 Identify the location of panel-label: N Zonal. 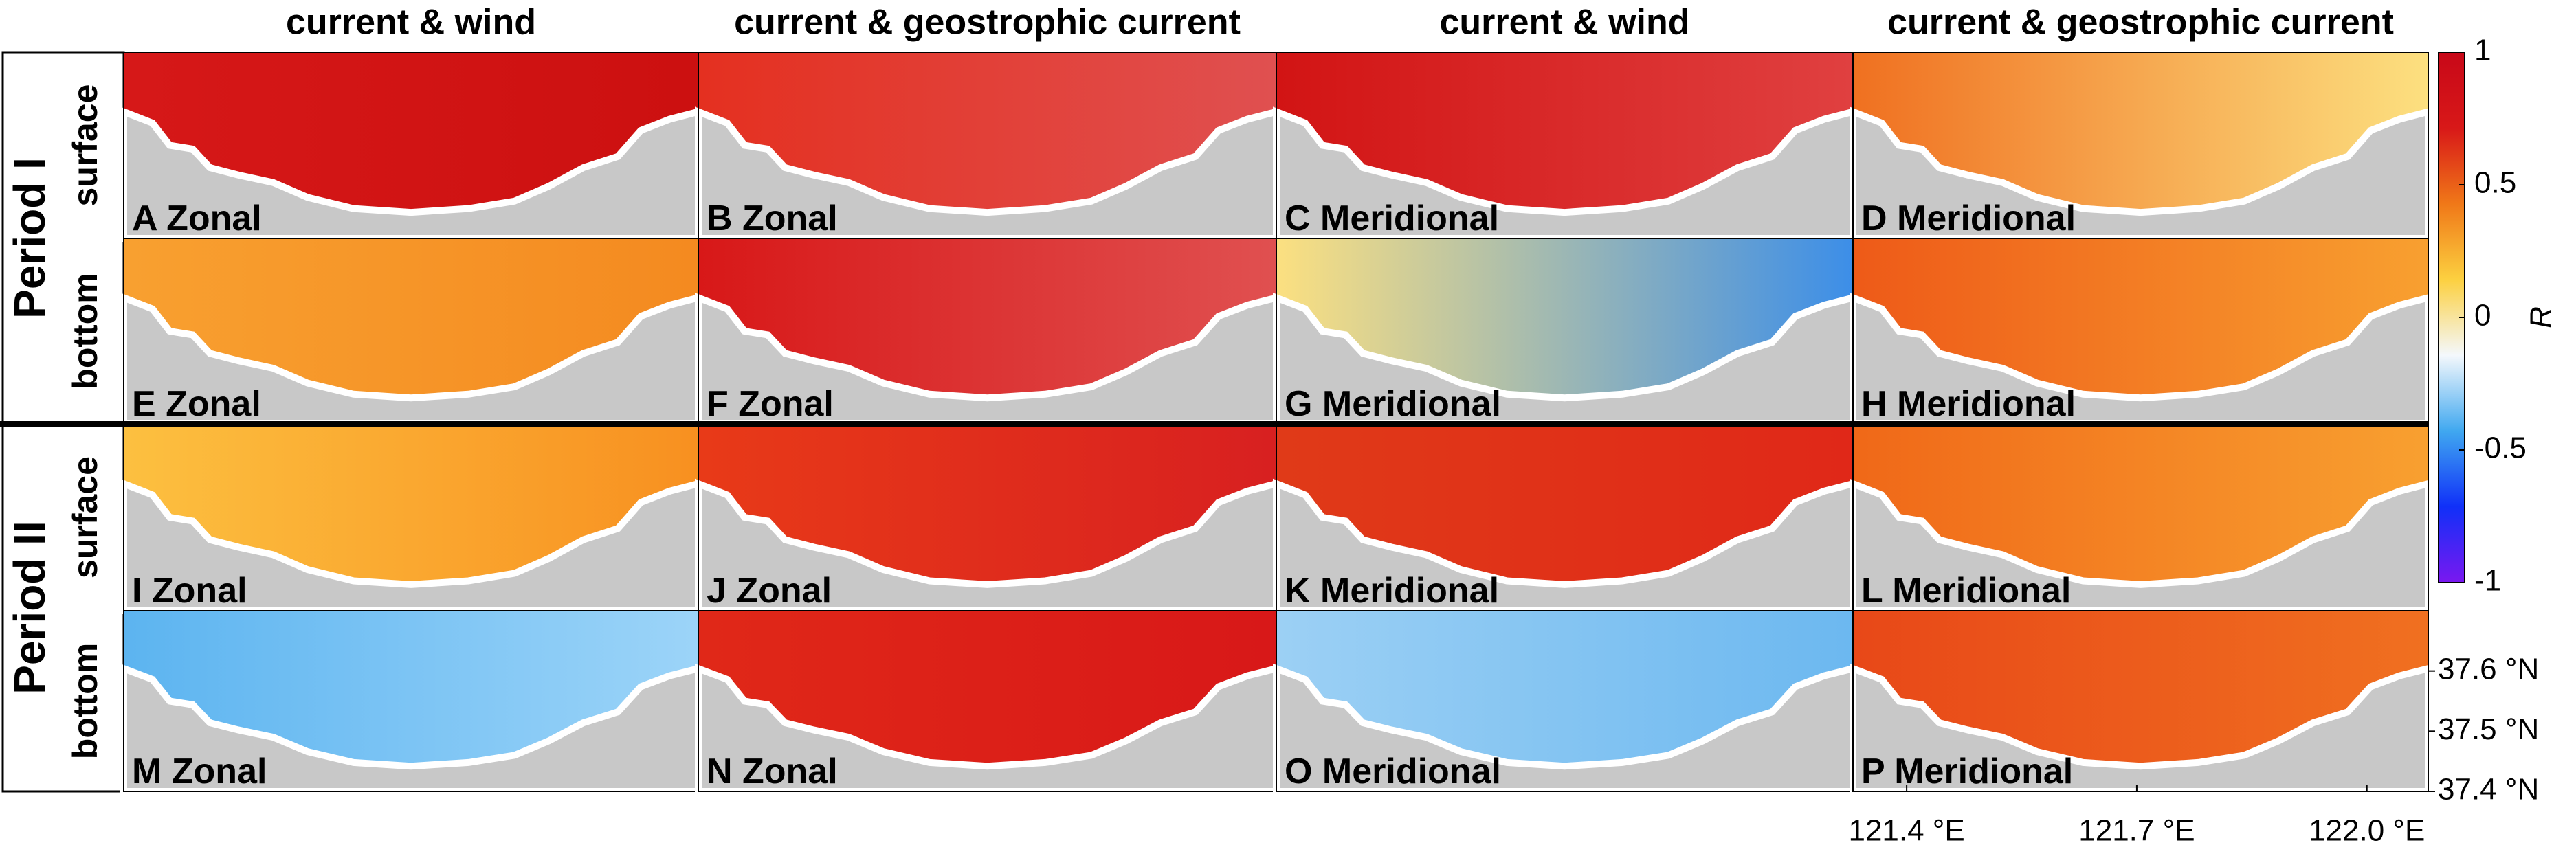
(772, 771).